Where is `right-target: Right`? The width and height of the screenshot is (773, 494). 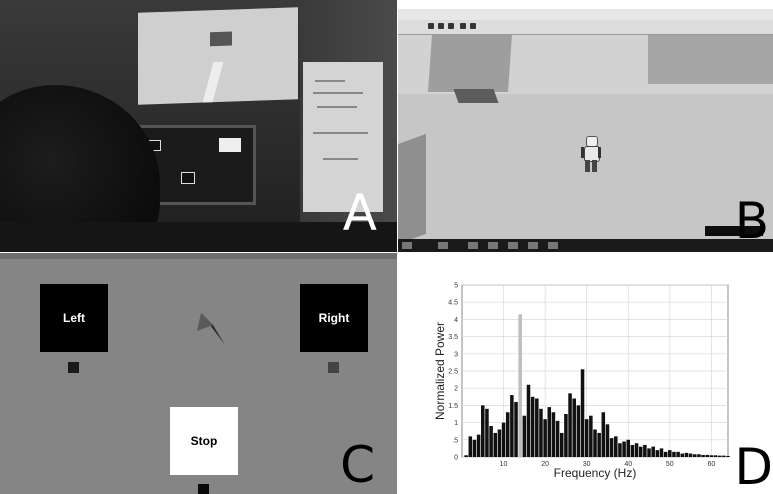 right-target: Right is located at coordinates (334, 318).